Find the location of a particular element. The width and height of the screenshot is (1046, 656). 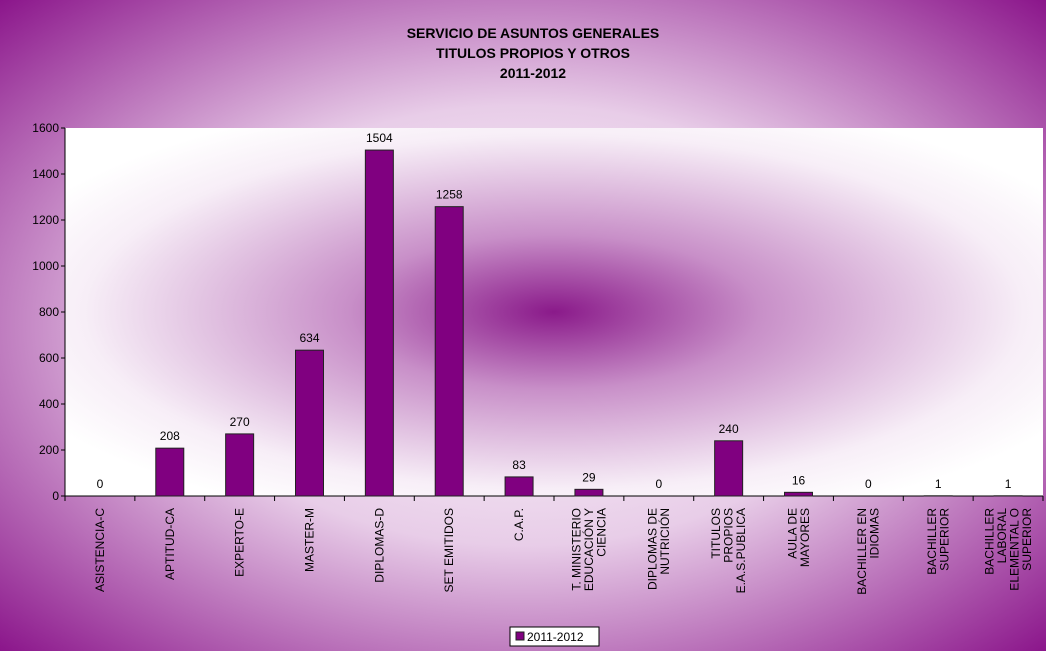

x-tick-label: C.A.P. is located at coordinates (519, 524).